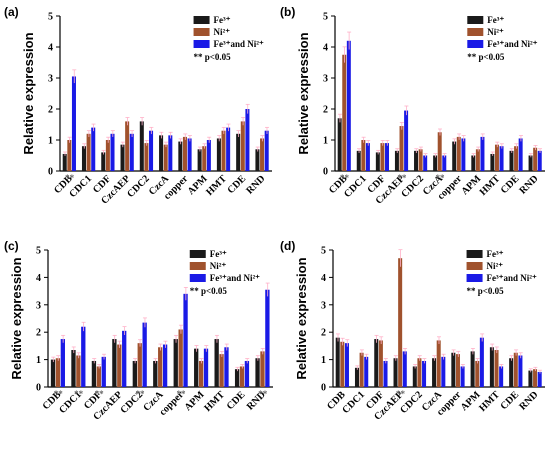 This screenshot has width=550, height=465. I want to click on x-tick-label: CDE, so click(236, 184).